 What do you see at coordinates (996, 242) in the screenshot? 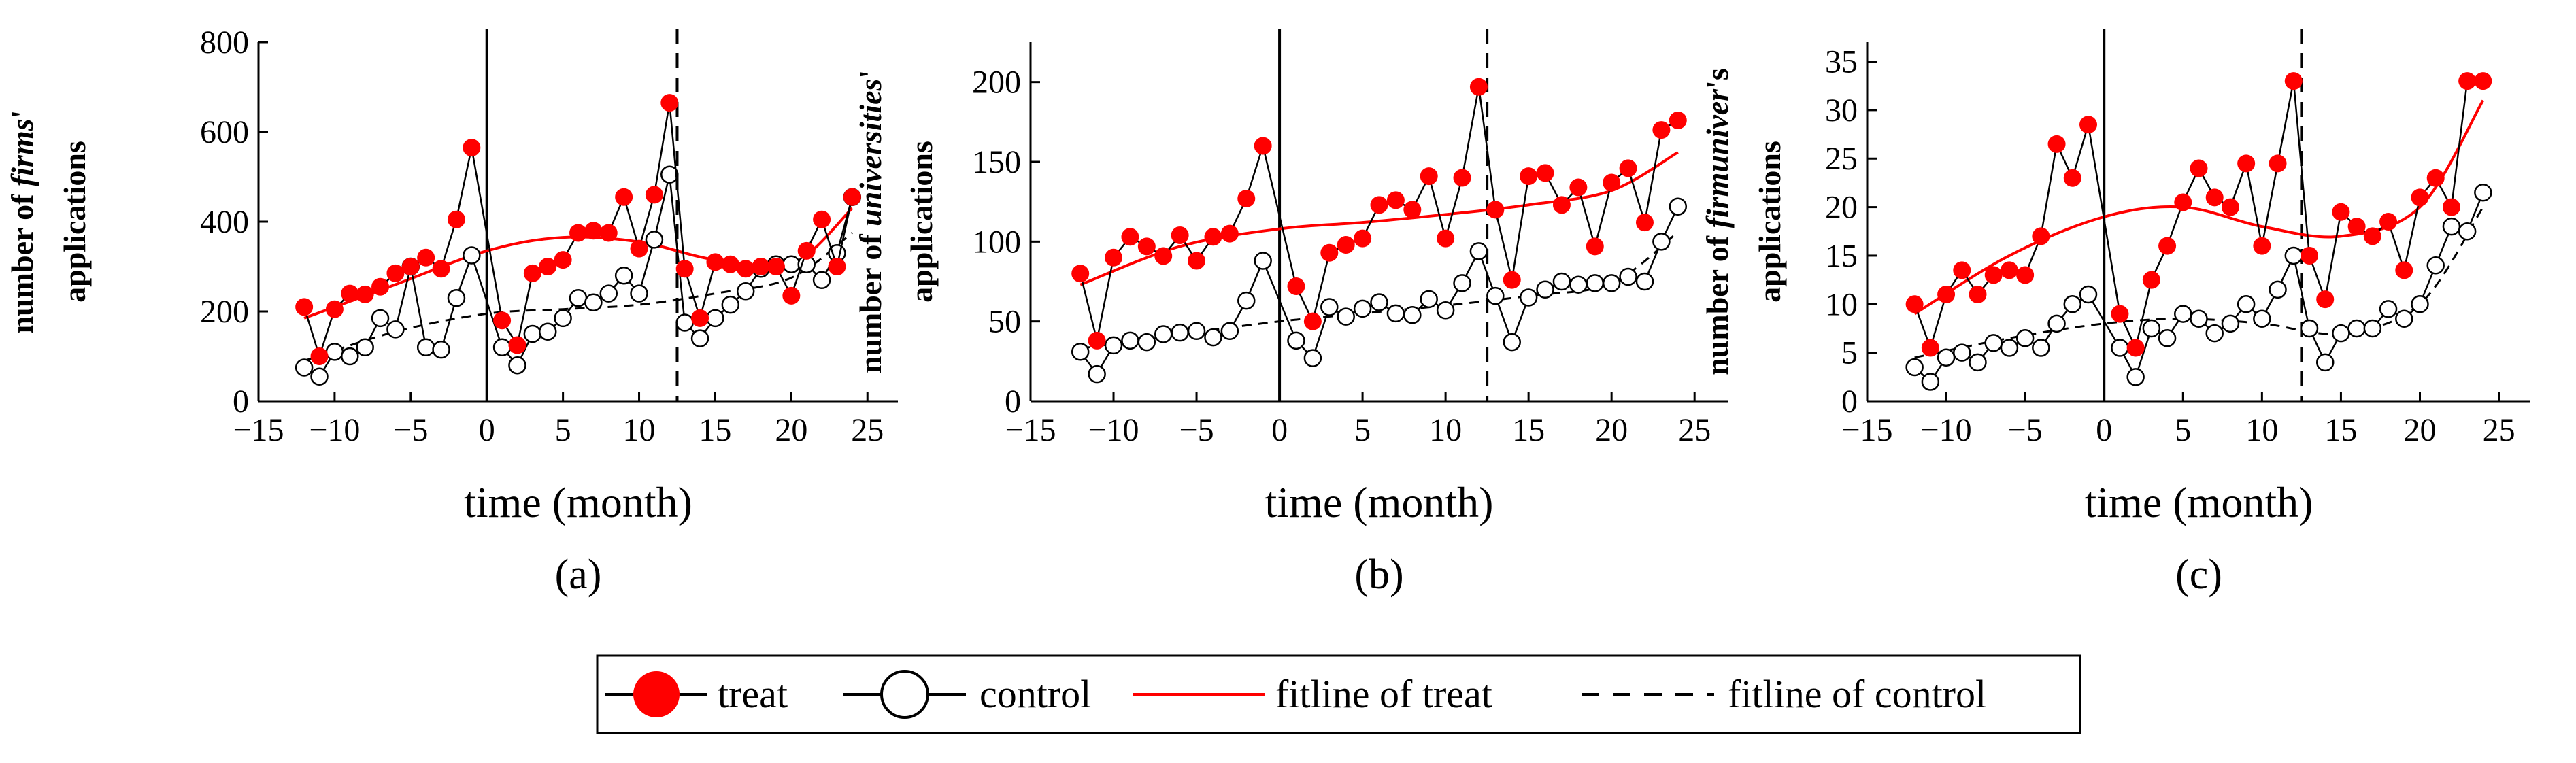
I see `y-tick-label: 100` at bounding box center [996, 242].